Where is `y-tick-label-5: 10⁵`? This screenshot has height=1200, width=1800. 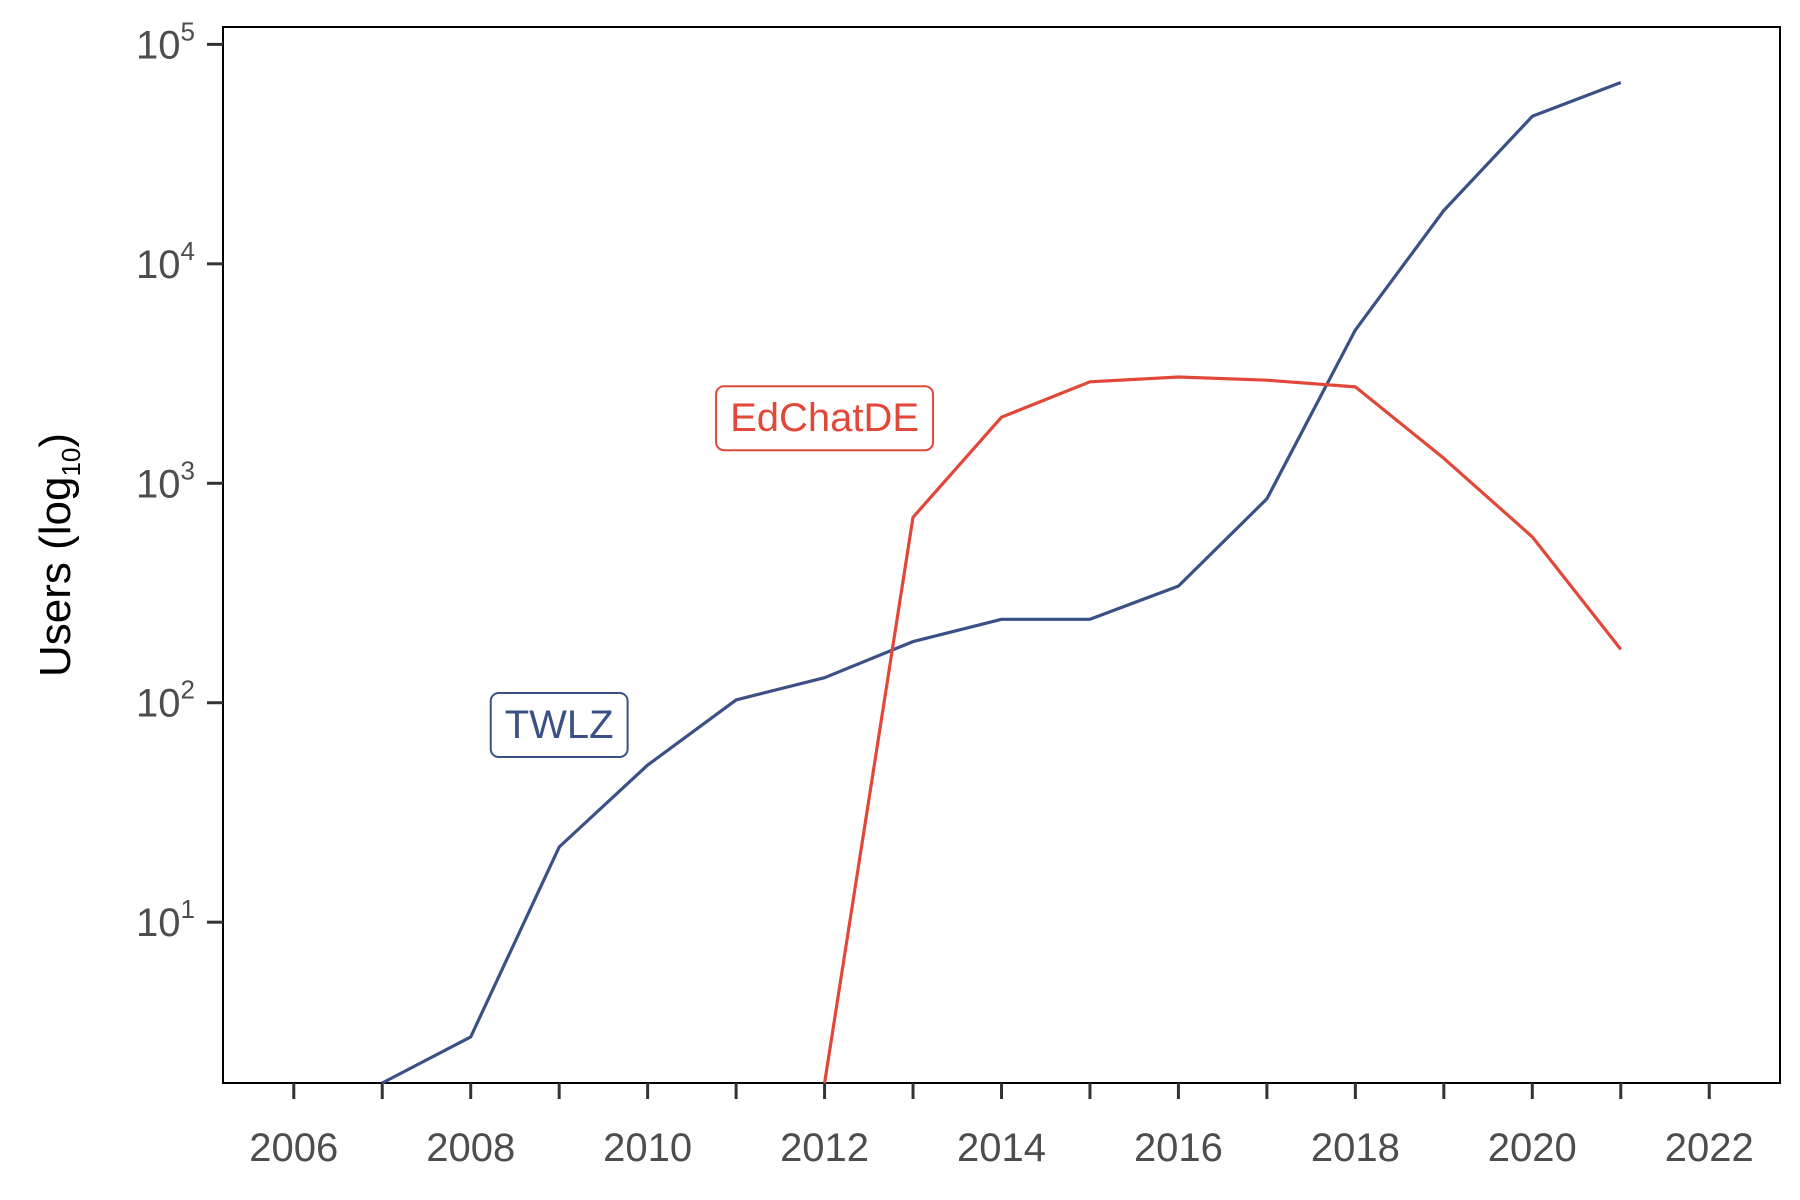 y-tick-label-5: 10⁵ is located at coordinates (165, 41).